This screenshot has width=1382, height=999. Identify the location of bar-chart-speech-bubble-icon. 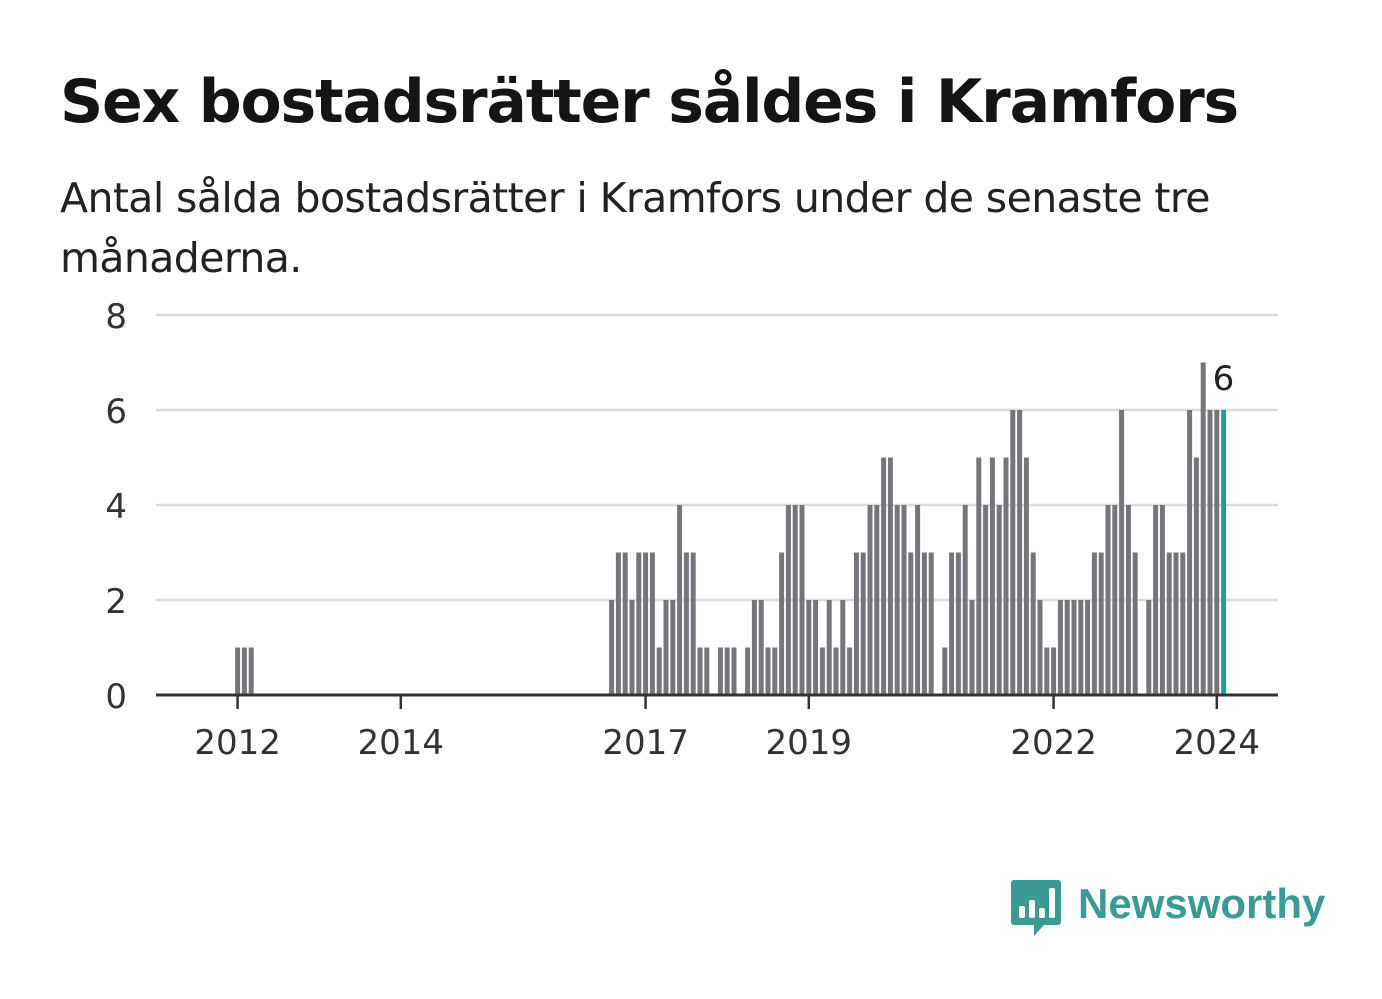
(1036, 908).